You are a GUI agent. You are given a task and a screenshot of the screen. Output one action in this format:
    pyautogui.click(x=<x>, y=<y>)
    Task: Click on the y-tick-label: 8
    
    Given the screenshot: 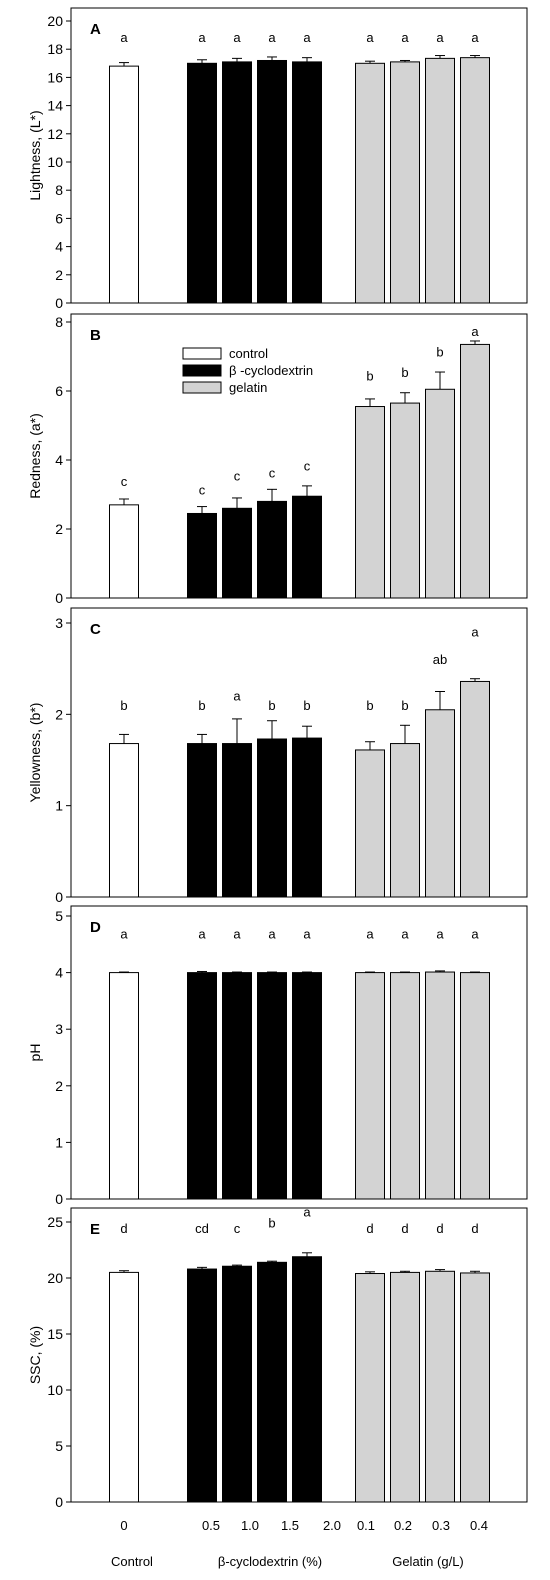 What is the action you would take?
    pyautogui.click(x=59, y=322)
    